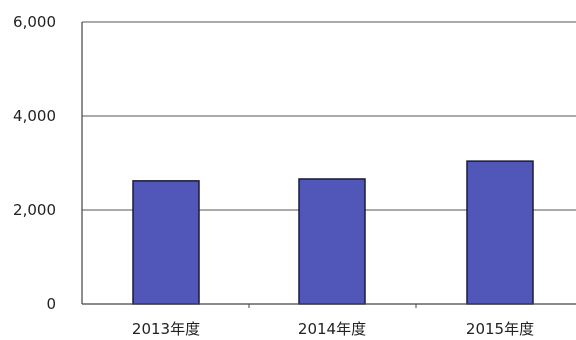  Describe the element at coordinates (500, 329) in the screenshot. I see `x-tick-label: 2015年度` at that location.